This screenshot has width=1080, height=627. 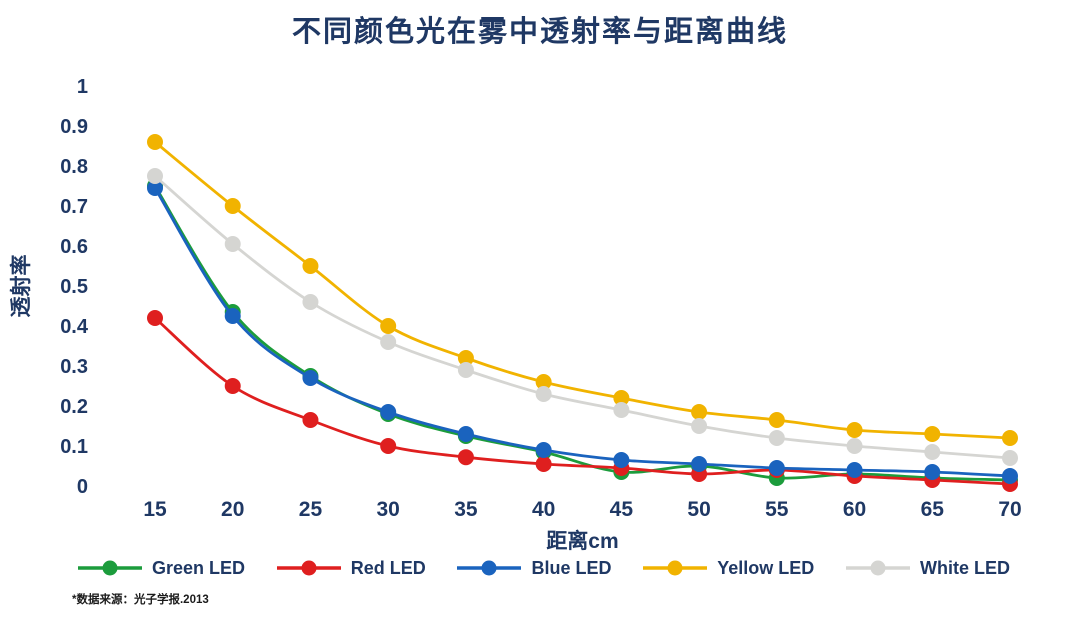 I want to click on x-tick-label: 55, so click(x=777, y=509).